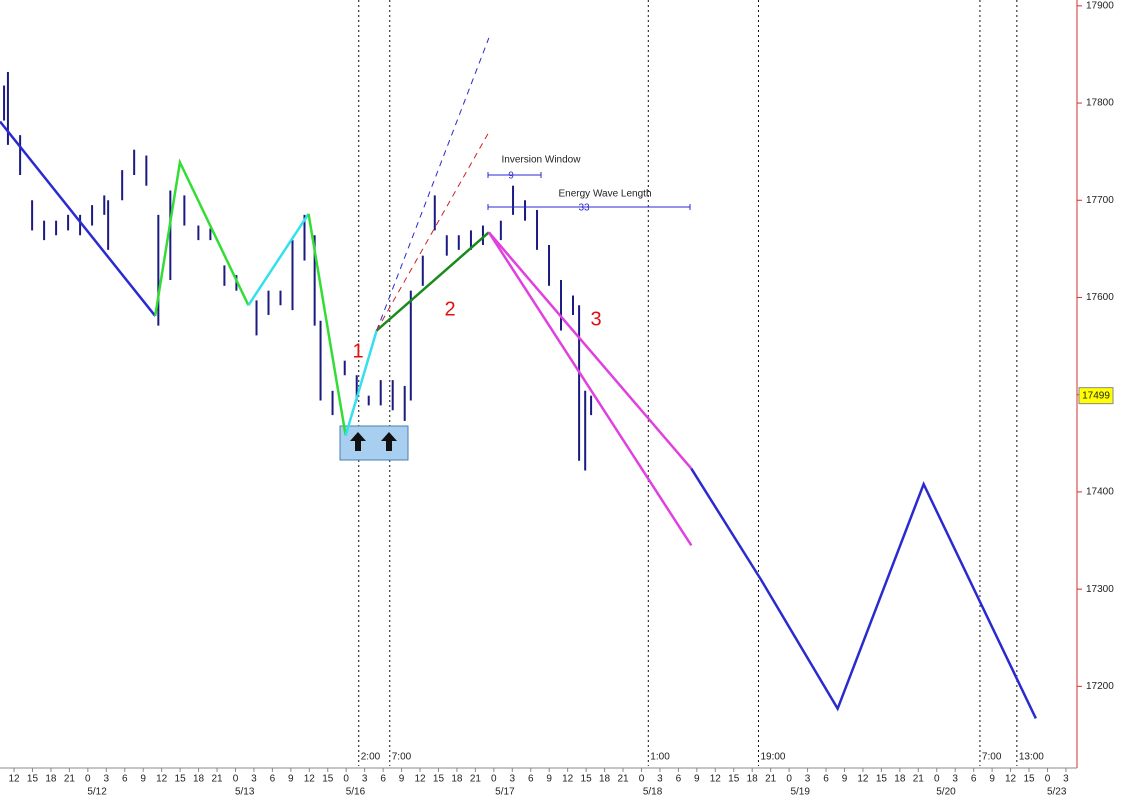 This screenshot has width=1130, height=806. I want to click on price-flag, so click(1096, 396).